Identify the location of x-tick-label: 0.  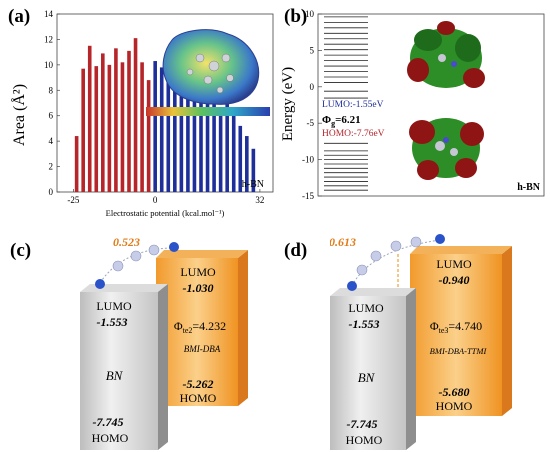
(155, 200).